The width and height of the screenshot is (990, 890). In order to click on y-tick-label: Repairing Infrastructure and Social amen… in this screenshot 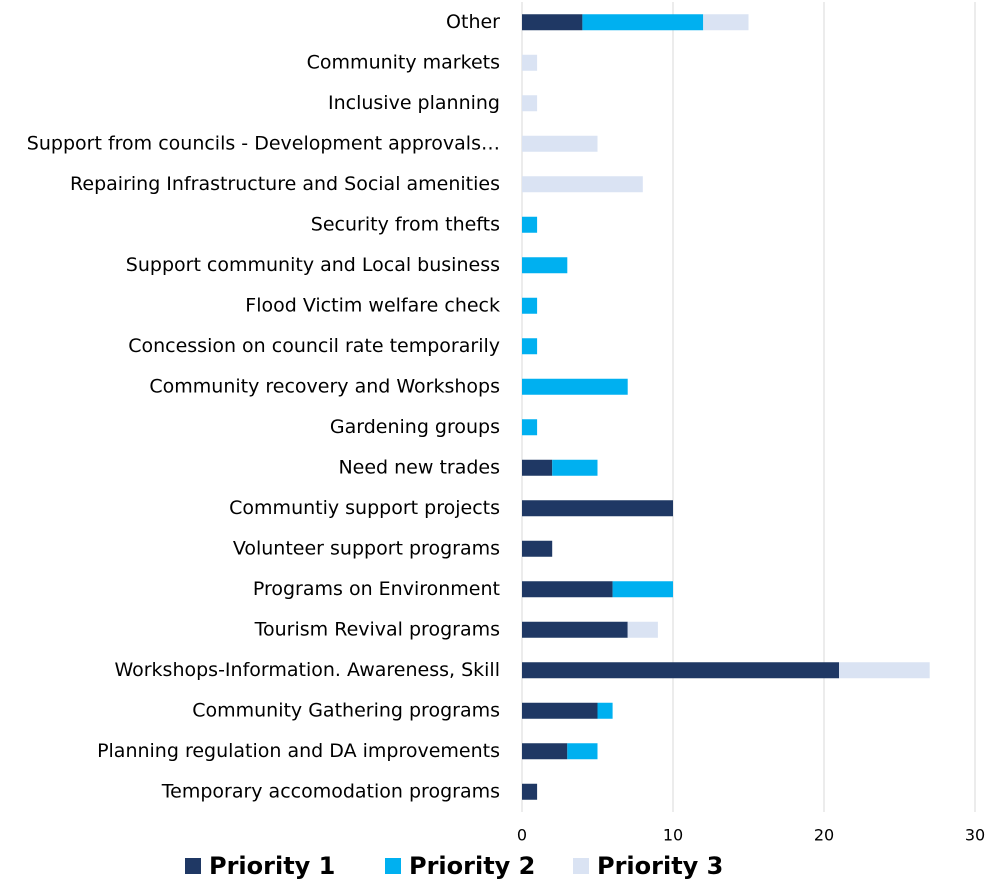, I will do `click(285, 184)`.